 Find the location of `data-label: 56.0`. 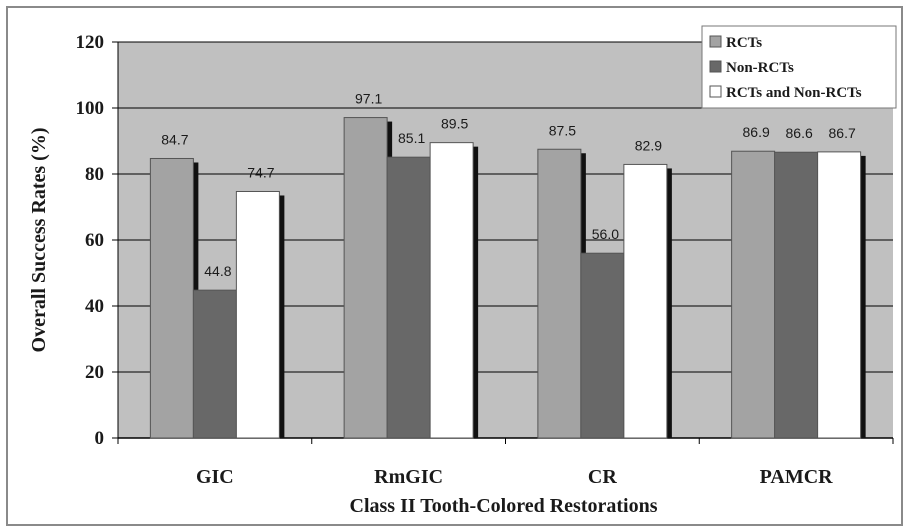

data-label: 56.0 is located at coordinates (605, 234).